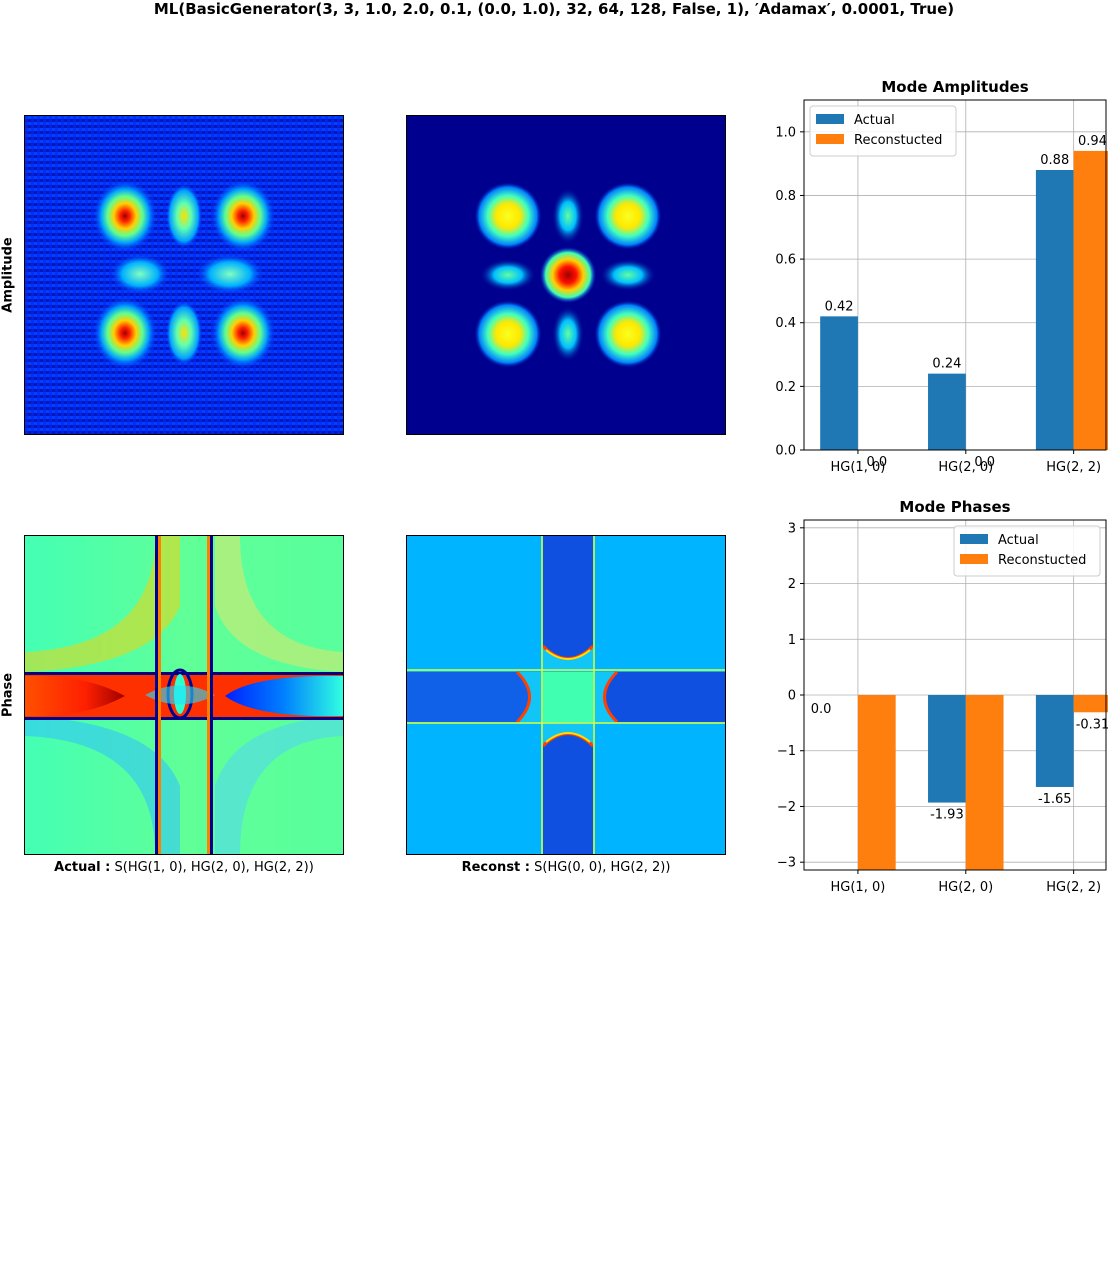  What do you see at coordinates (1055, 799) in the screenshot?
I see `bar-value-label: -1.65` at bounding box center [1055, 799].